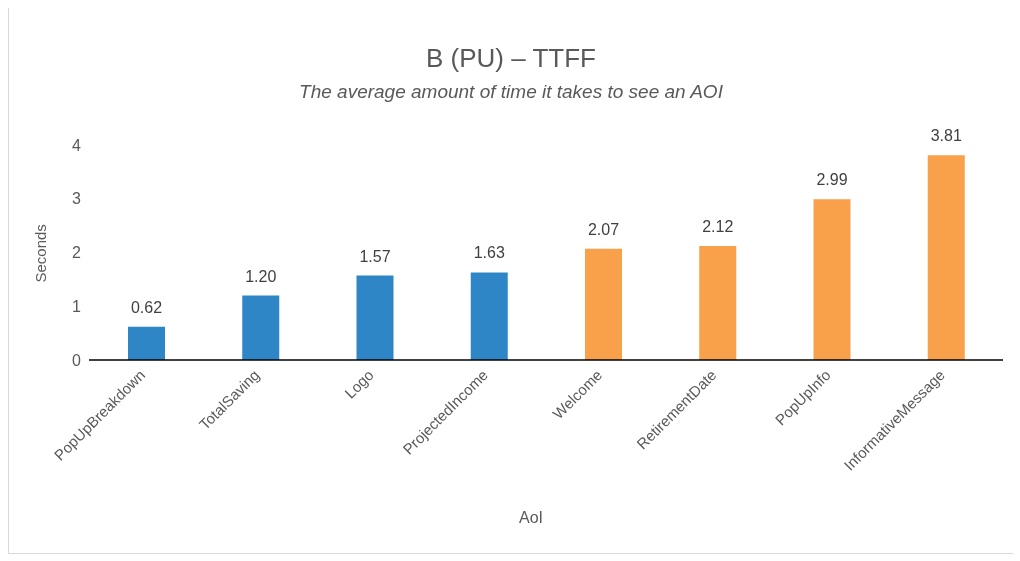 The height and width of the screenshot is (561, 1020). What do you see at coordinates (77, 360) in the screenshot?
I see `y-tick-label: 0` at bounding box center [77, 360].